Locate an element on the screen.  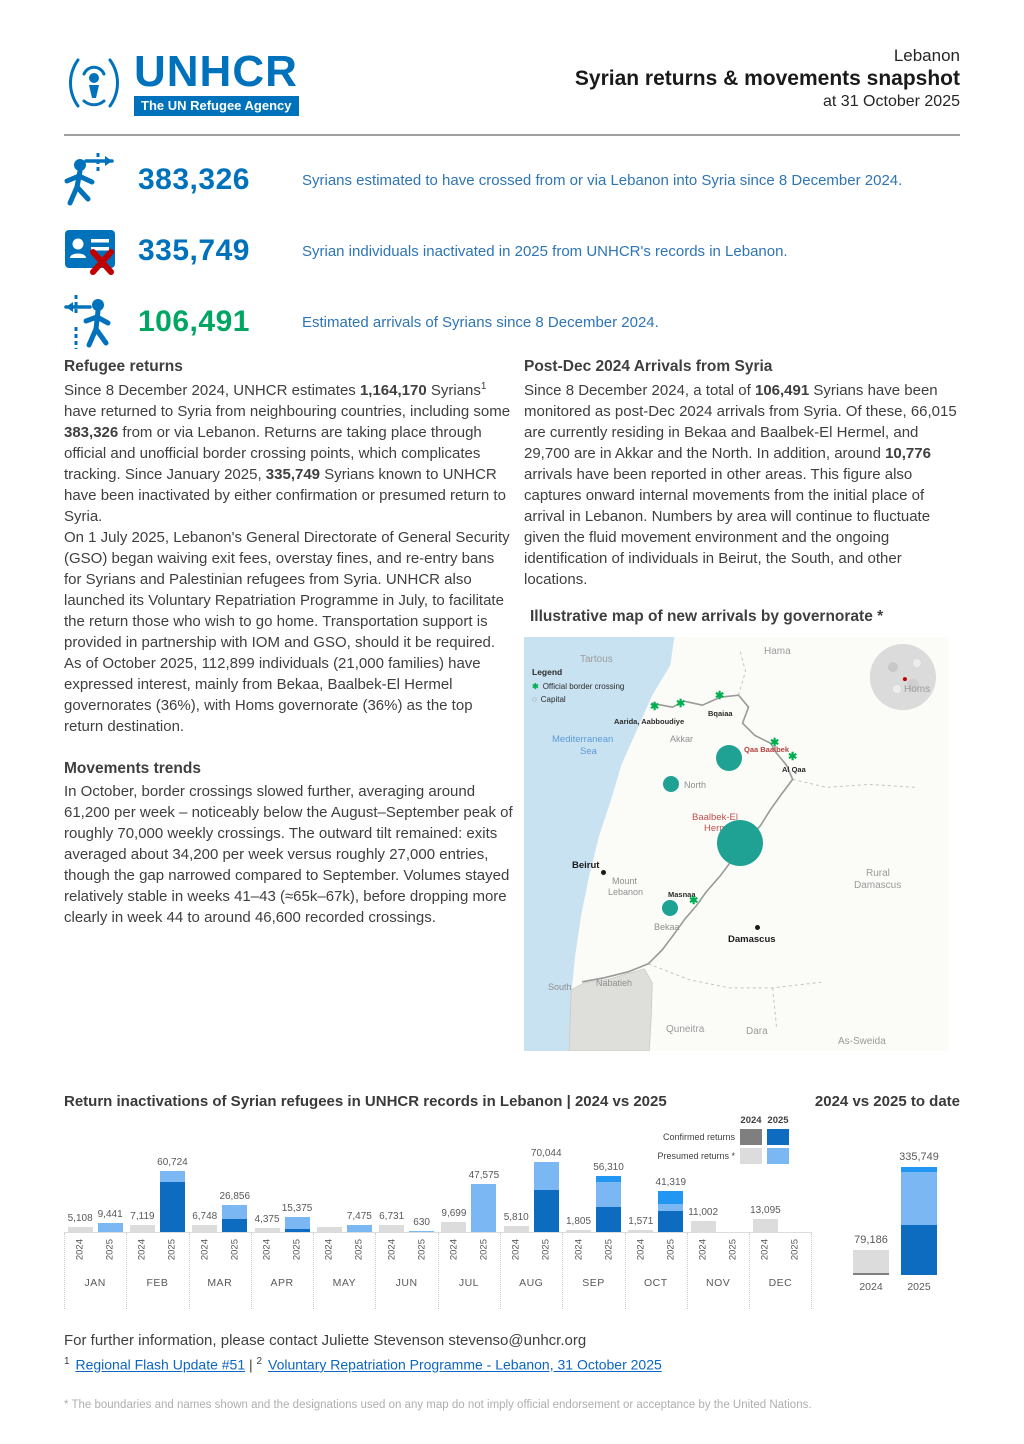
month-label: JUL is located at coordinates (469, 1283).